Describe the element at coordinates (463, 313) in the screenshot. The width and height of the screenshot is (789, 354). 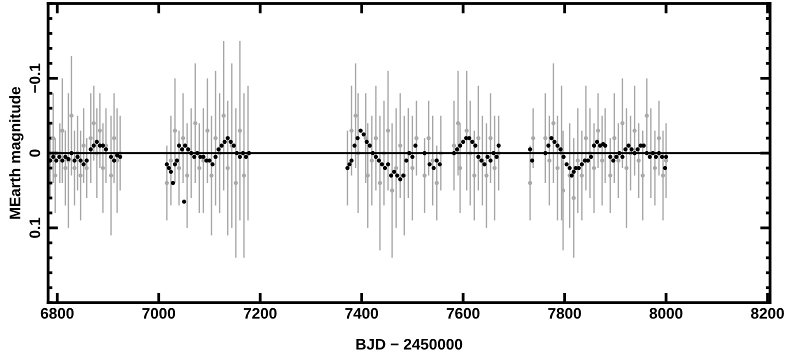
I see `x-tick-label: 7600` at that location.